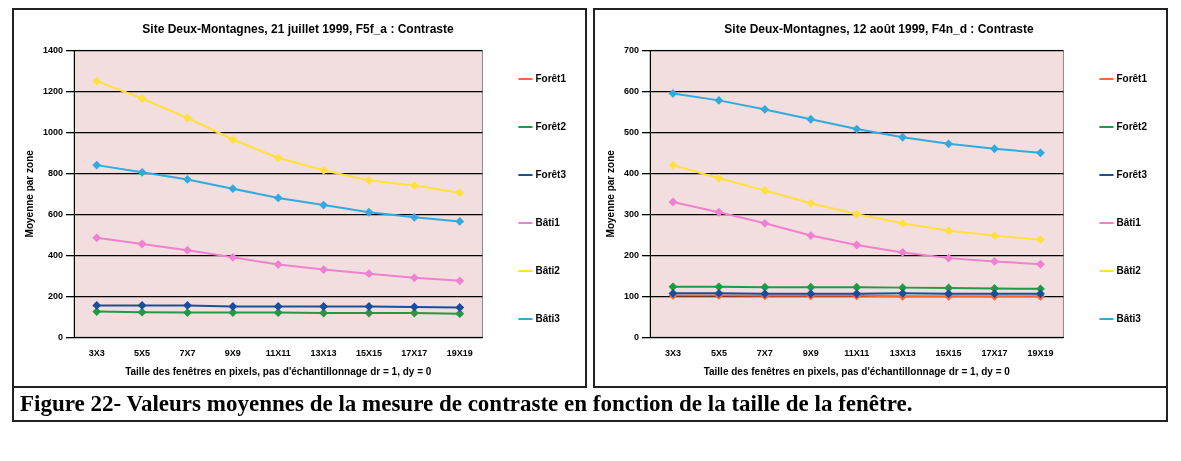 The image size is (1181, 461). Describe the element at coordinates (631, 49) in the screenshot. I see `y-tick-label: 700` at that location.